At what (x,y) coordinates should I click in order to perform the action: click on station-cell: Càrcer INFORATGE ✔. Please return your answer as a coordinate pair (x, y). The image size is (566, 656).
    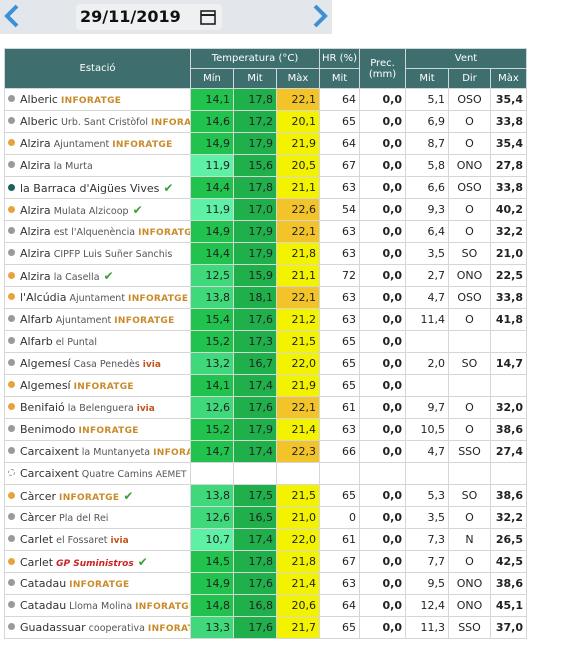
    Looking at the image, I should click on (97, 495).